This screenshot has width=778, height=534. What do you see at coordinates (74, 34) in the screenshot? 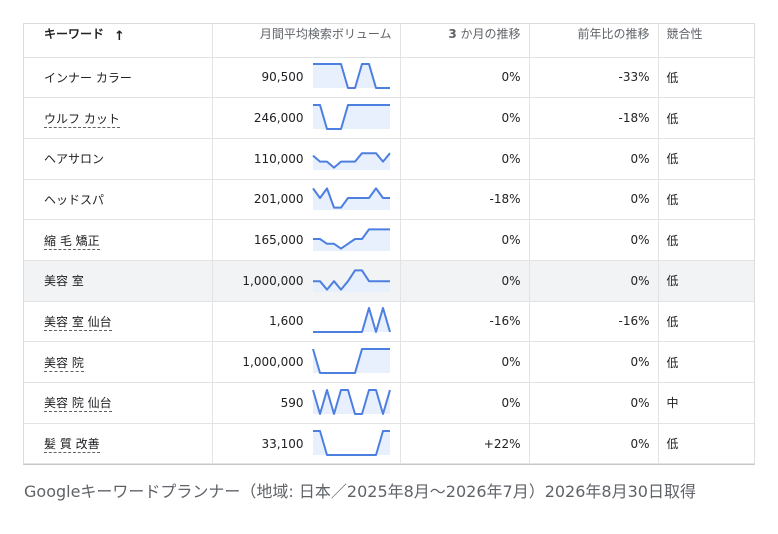
I see `header-keyword-label: キーワード` at bounding box center [74, 34].